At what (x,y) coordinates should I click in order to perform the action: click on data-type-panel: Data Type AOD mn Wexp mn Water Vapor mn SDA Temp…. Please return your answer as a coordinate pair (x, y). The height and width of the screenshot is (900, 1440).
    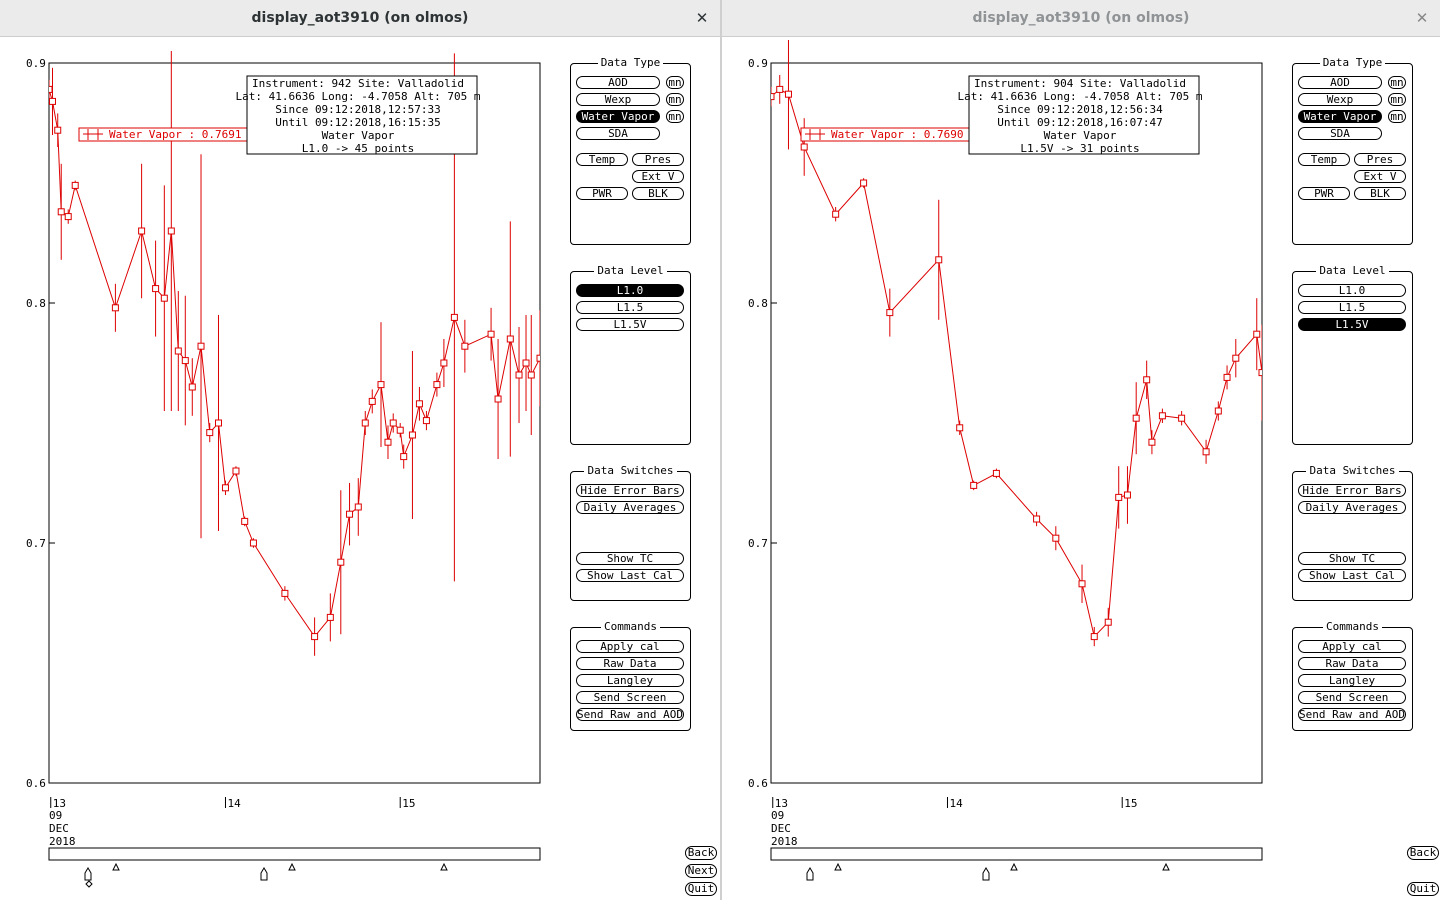
    Looking at the image, I should click on (630, 150).